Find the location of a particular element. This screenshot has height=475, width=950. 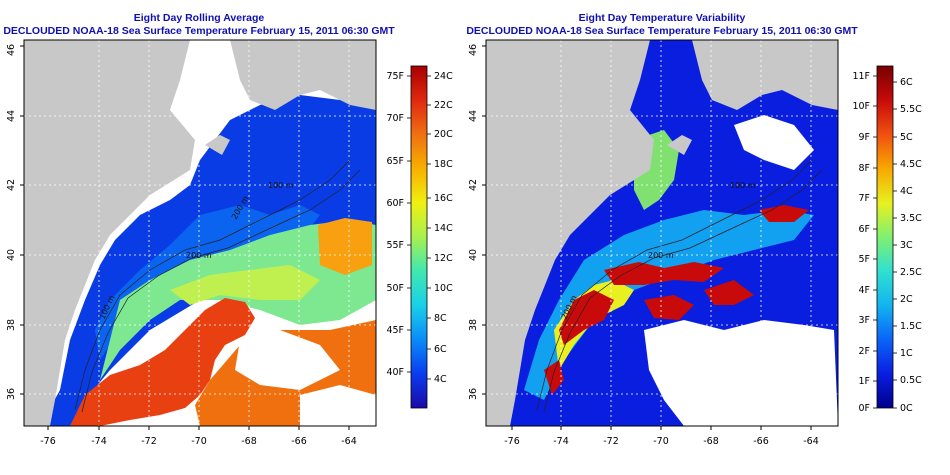

left-title-line1: Eight Day Rolling Average is located at coordinates (199, 18).